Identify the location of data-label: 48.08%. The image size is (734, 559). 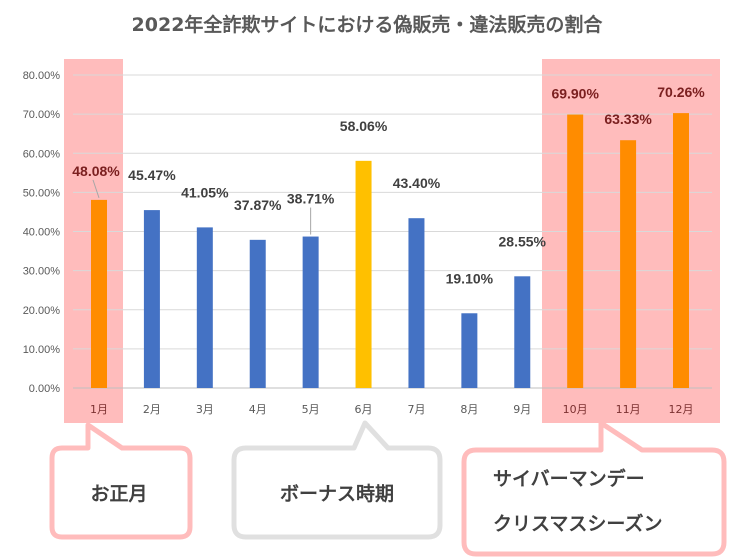
(96, 171).